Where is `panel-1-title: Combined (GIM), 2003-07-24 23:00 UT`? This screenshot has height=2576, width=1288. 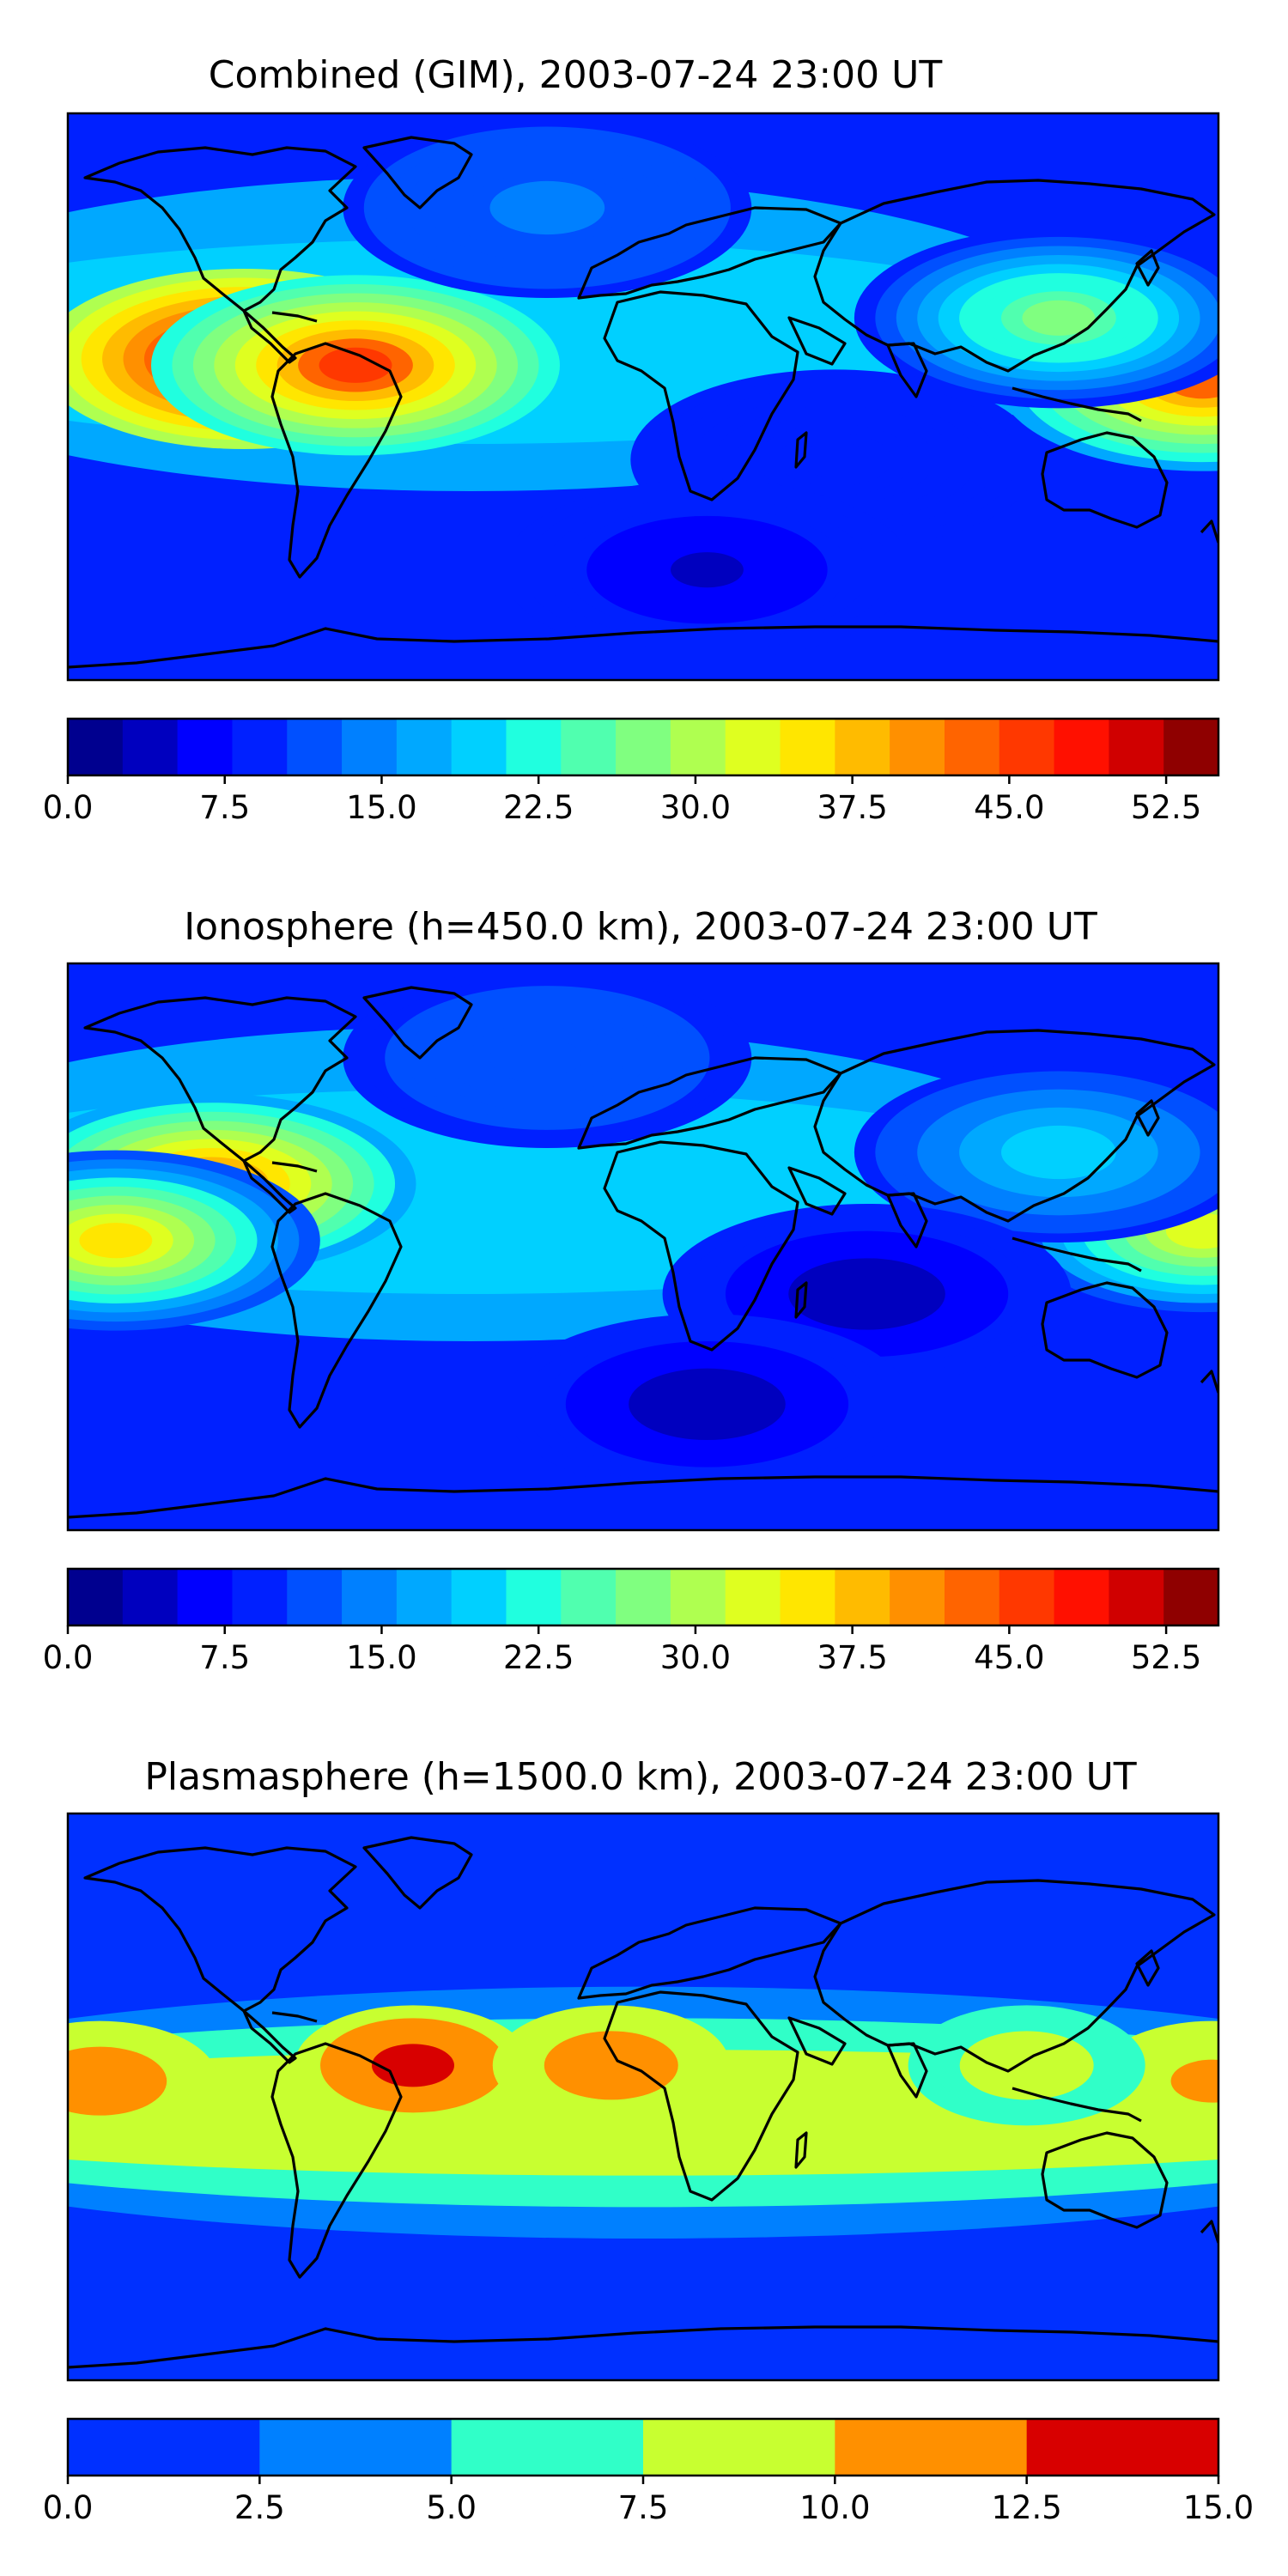
panel-1-title: Combined (GIM), 2003-07-24 23:00 UT is located at coordinates (576, 75).